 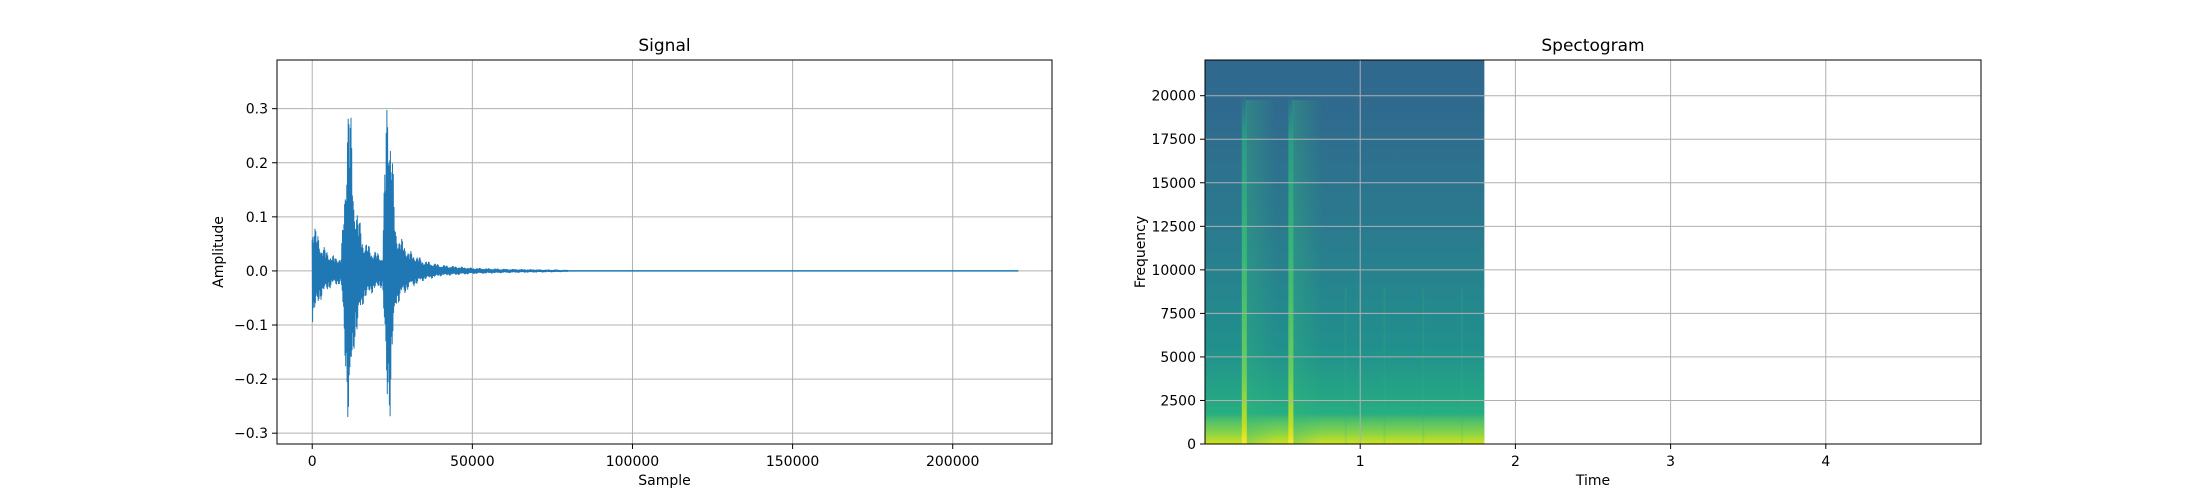 I want to click on signal-y-tick-label: 0.0, so click(x=257, y=272).